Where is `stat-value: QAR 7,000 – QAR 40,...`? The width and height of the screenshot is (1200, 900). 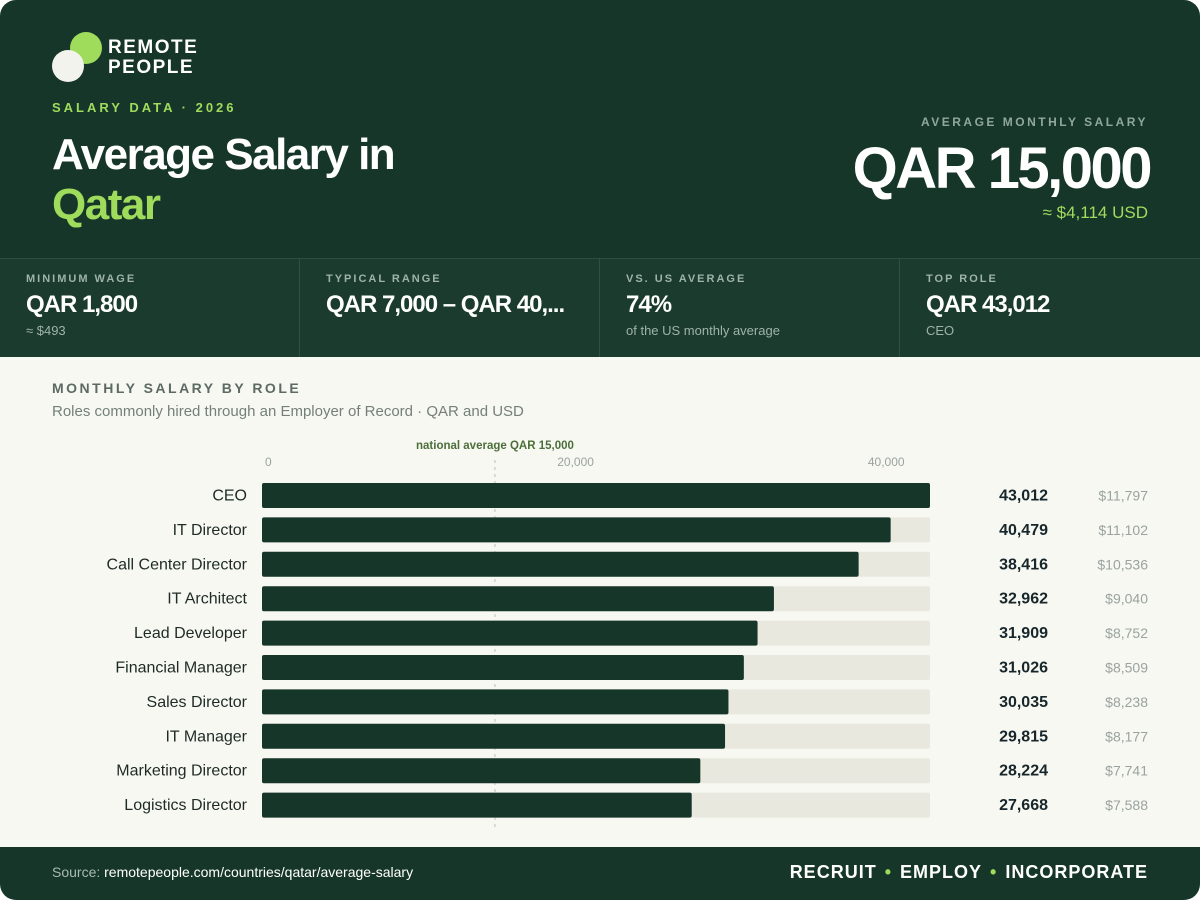
stat-value: QAR 7,000 – QAR 40,... is located at coordinates (445, 304).